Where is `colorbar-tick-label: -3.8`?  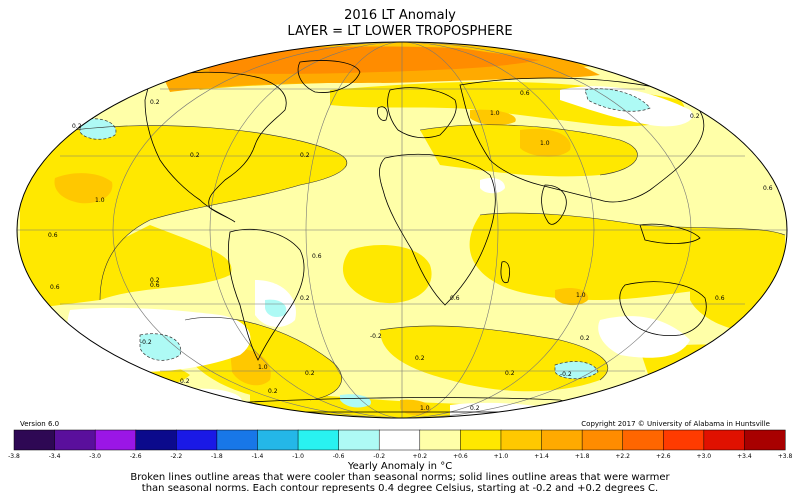
colorbar-tick-label: -3.8 is located at coordinates (14, 456).